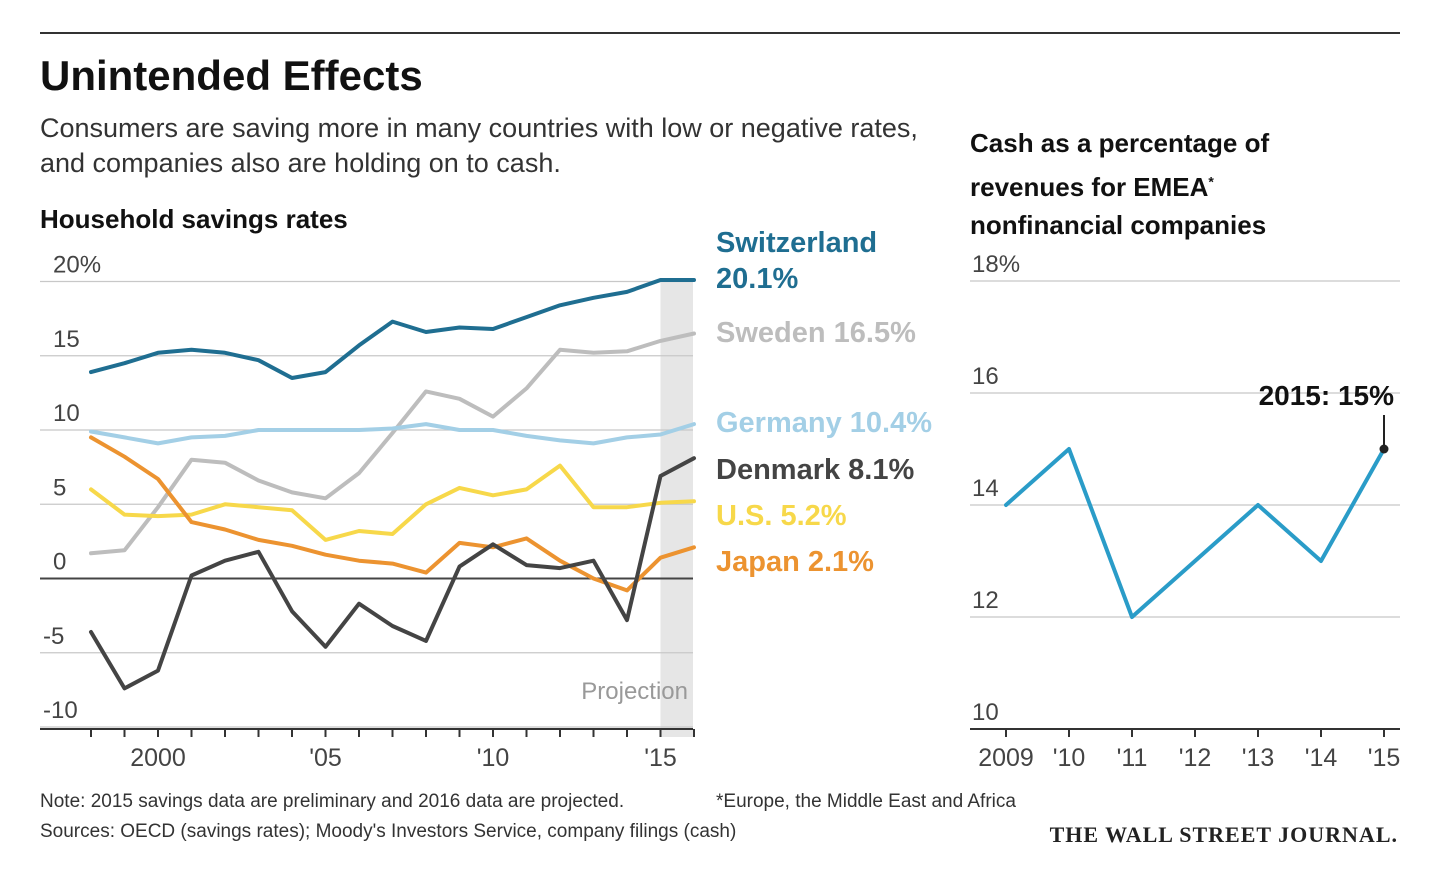 This screenshot has width=1438, height=878. What do you see at coordinates (985, 488) in the screenshot?
I see `y-tick-label: 14` at bounding box center [985, 488].